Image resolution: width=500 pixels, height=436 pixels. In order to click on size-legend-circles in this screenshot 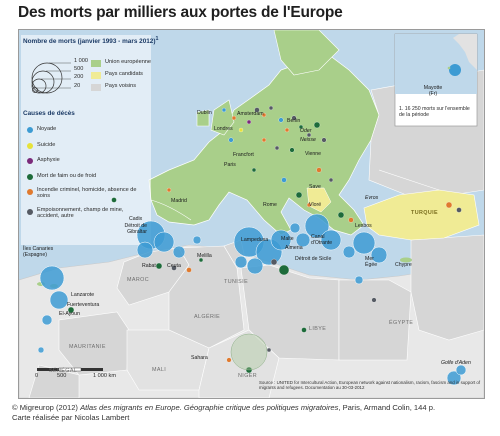, I will do `click(47, 78)`.